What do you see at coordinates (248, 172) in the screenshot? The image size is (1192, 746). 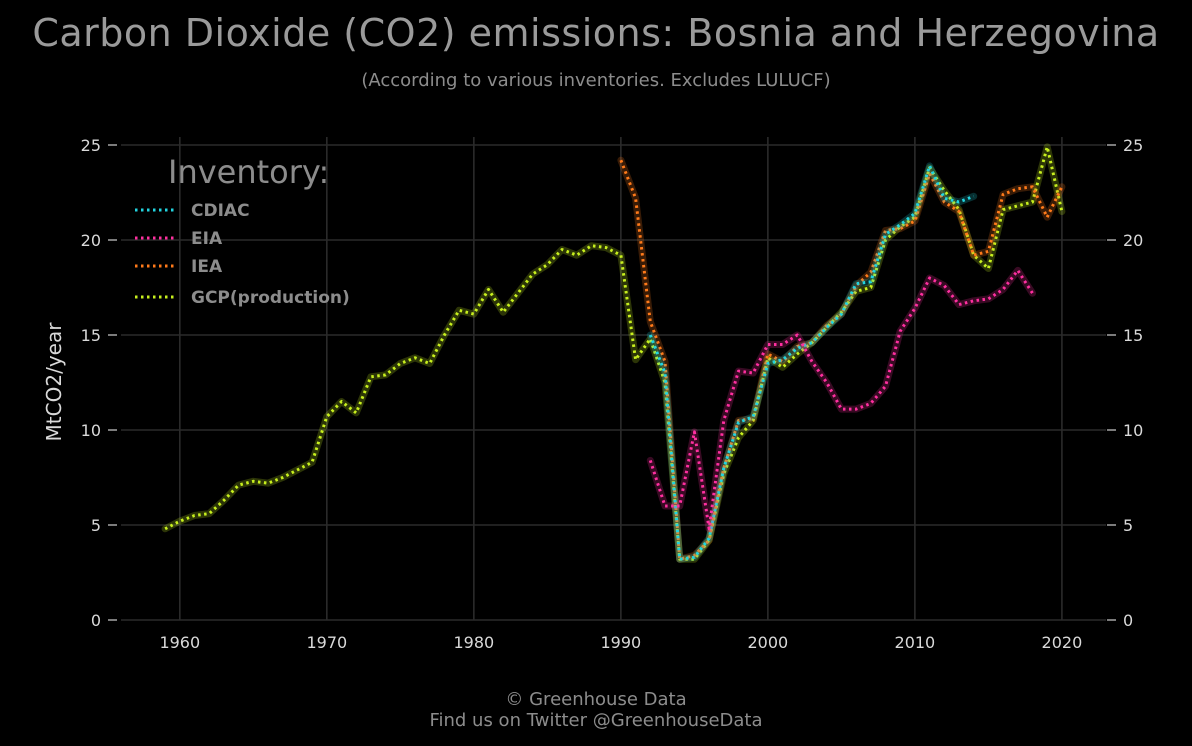 I see `legend-title: Inventory:` at bounding box center [248, 172].